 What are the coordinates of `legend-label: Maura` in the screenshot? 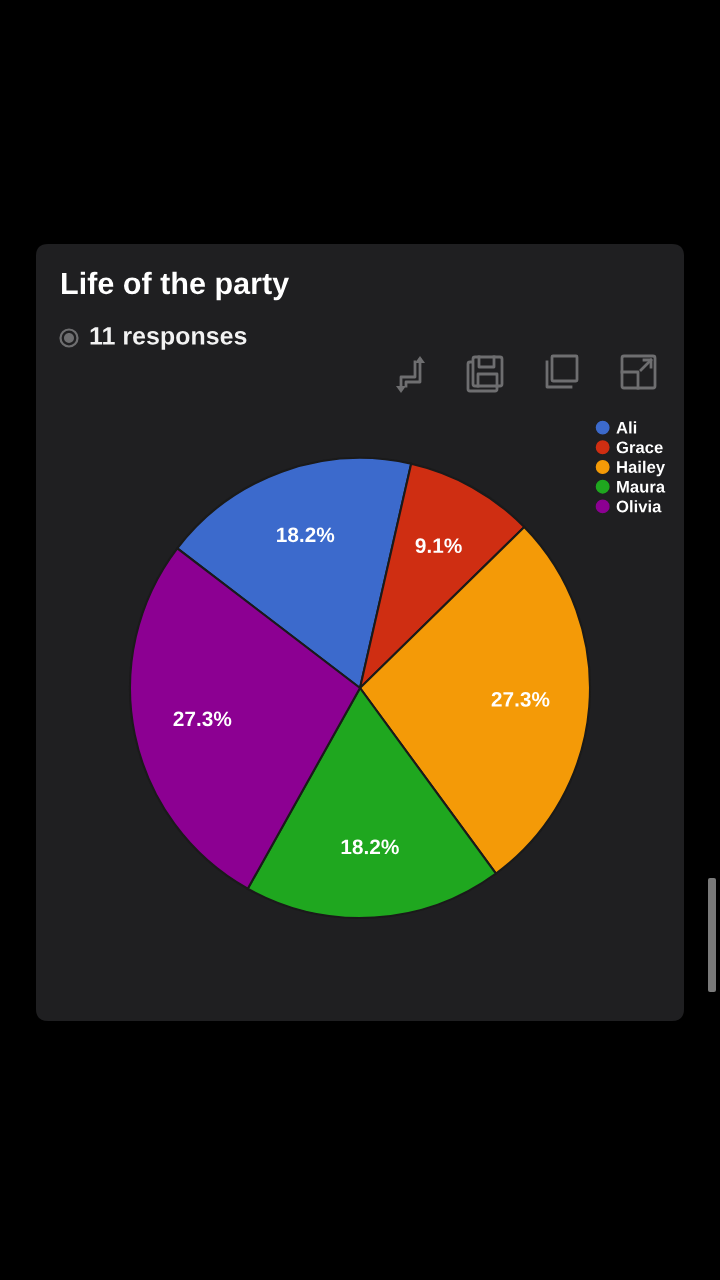 It's located at (641, 487).